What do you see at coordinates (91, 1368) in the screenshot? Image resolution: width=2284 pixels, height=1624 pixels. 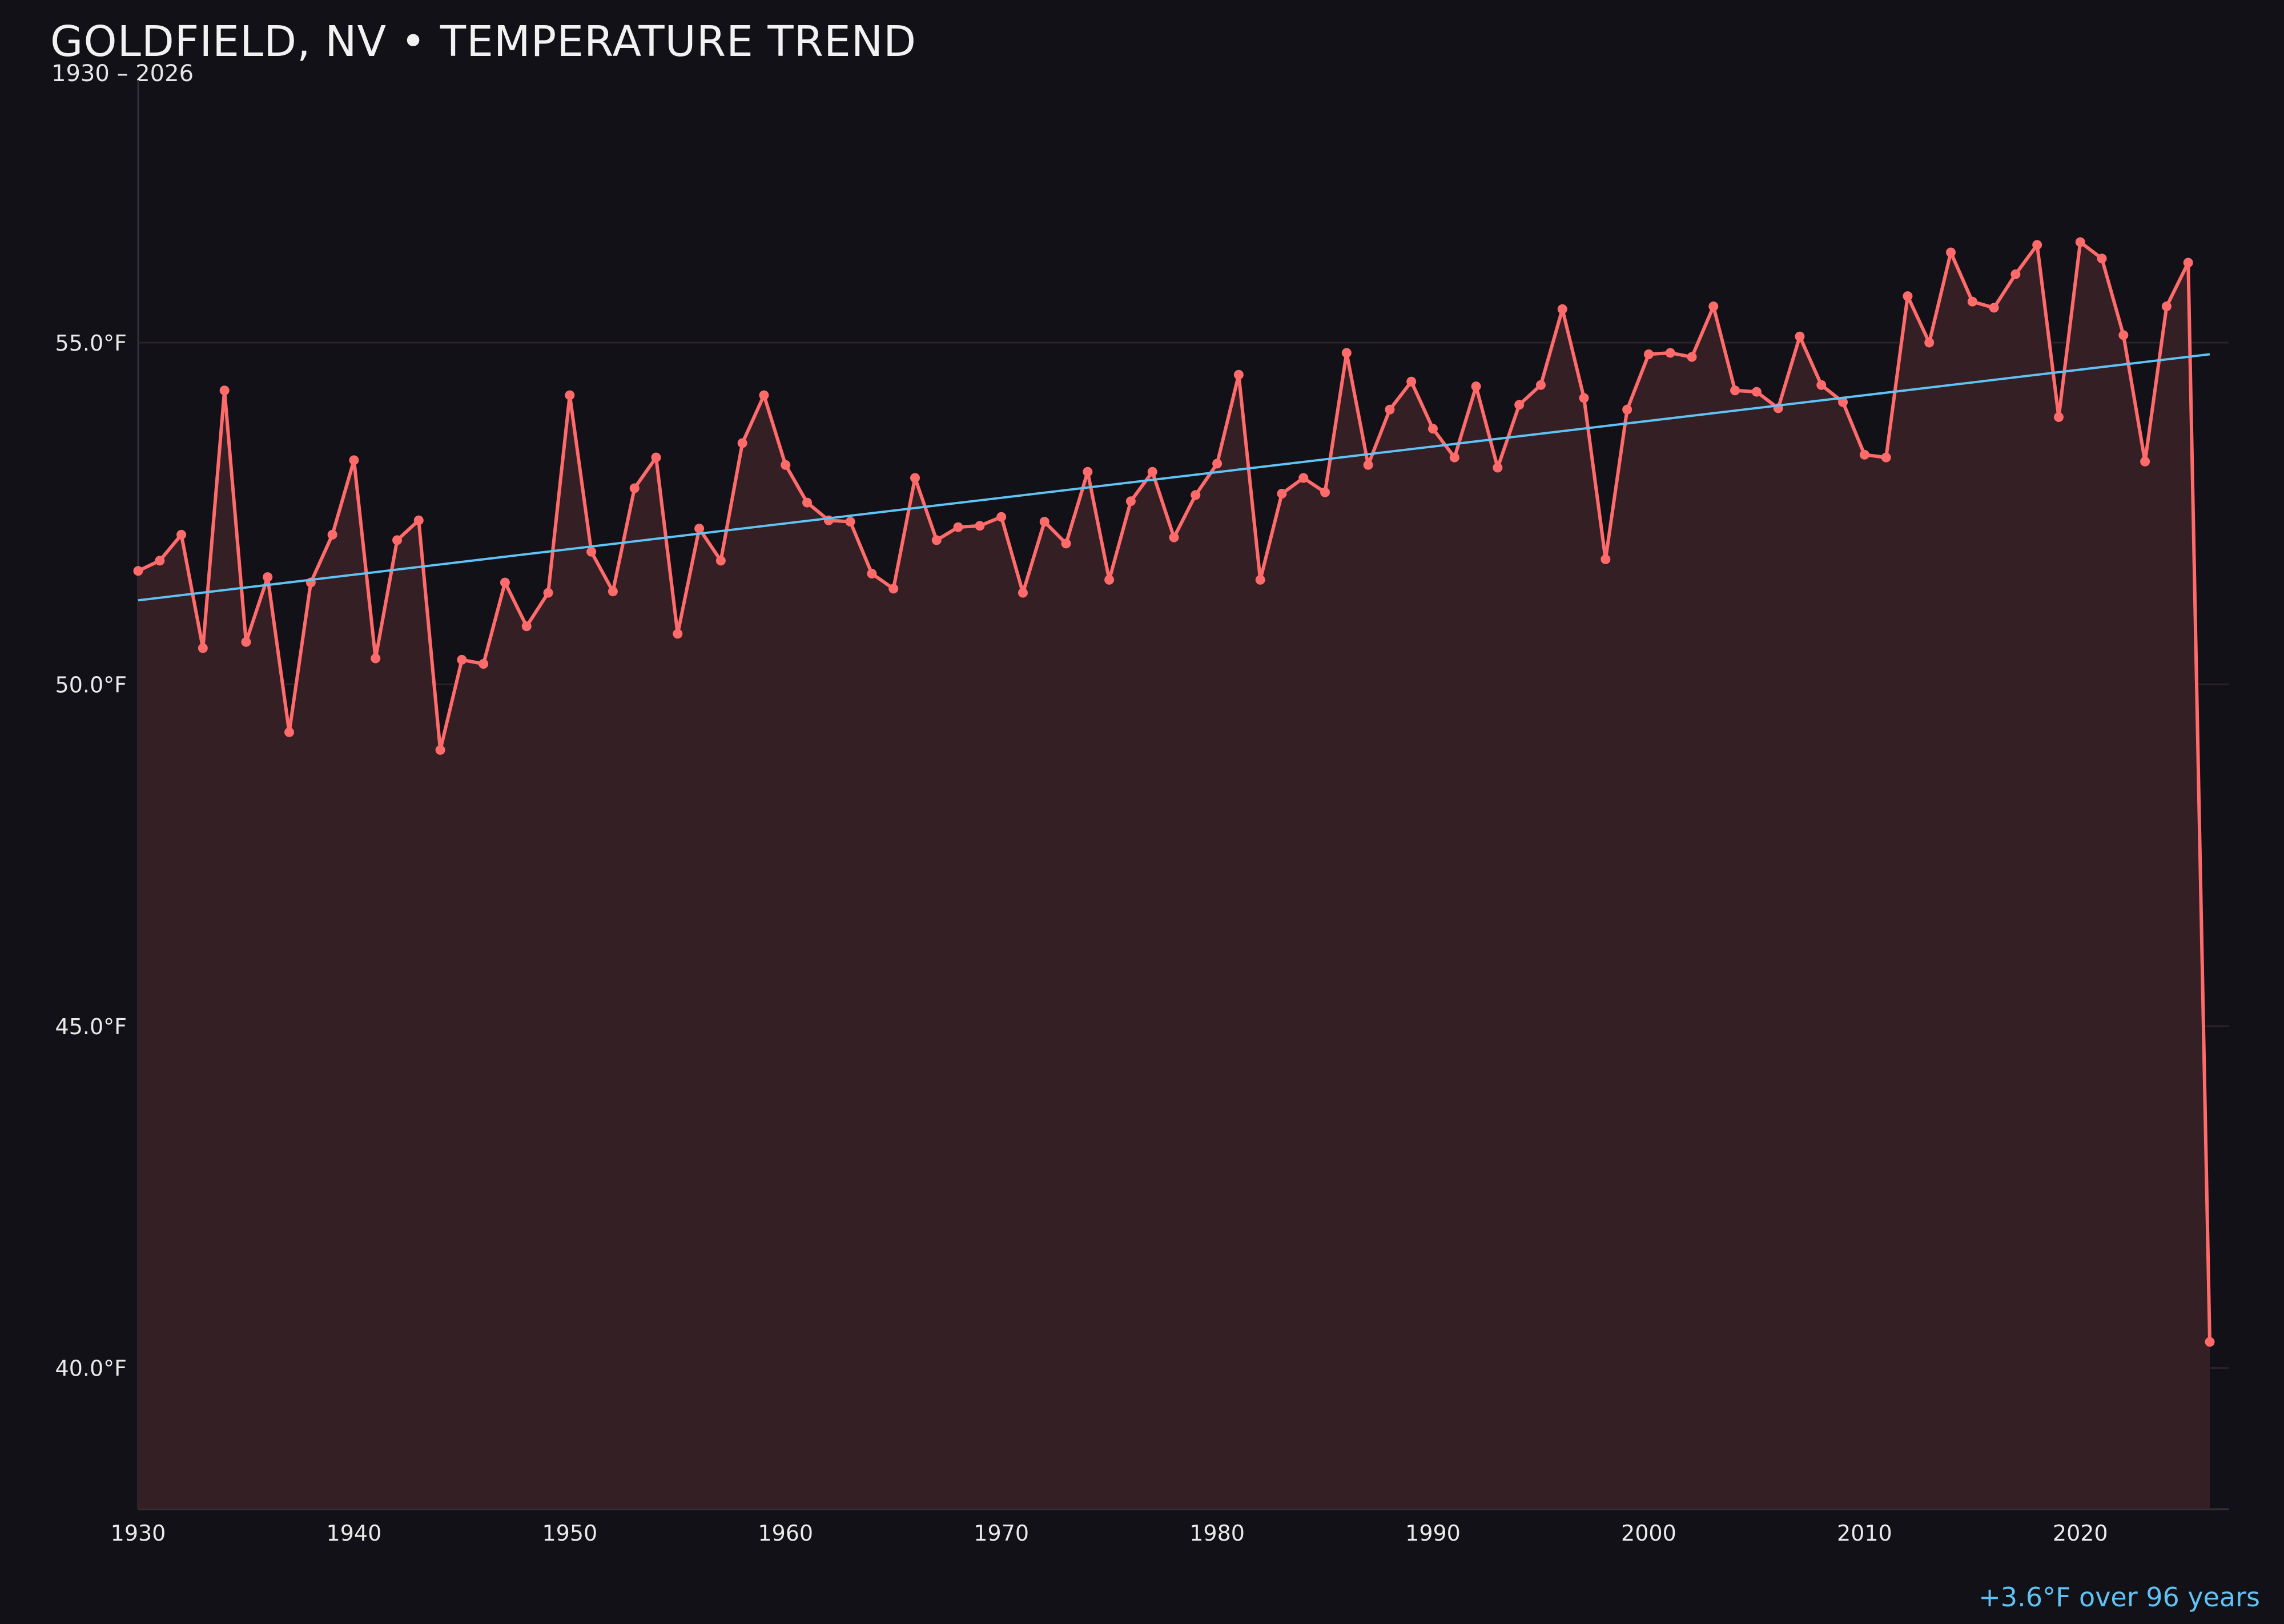 I see `y-tick-label: 40.0°F` at bounding box center [91, 1368].